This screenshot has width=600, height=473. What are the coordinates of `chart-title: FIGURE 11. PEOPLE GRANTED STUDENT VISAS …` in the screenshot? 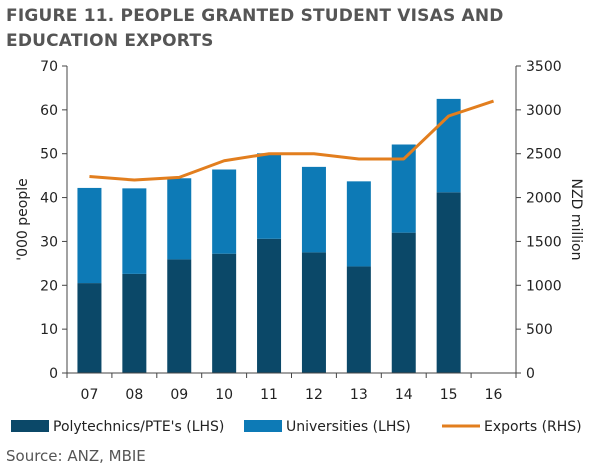 It's located at (300, 29).